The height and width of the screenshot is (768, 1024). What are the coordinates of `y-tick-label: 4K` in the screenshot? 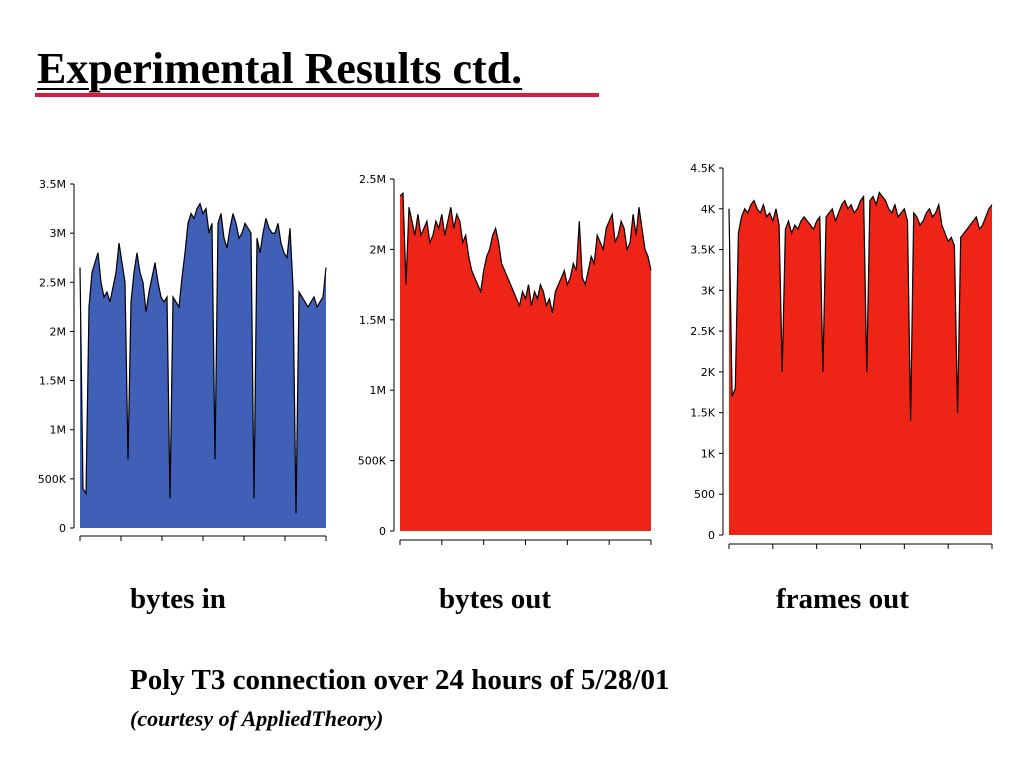 It's located at (708, 209).